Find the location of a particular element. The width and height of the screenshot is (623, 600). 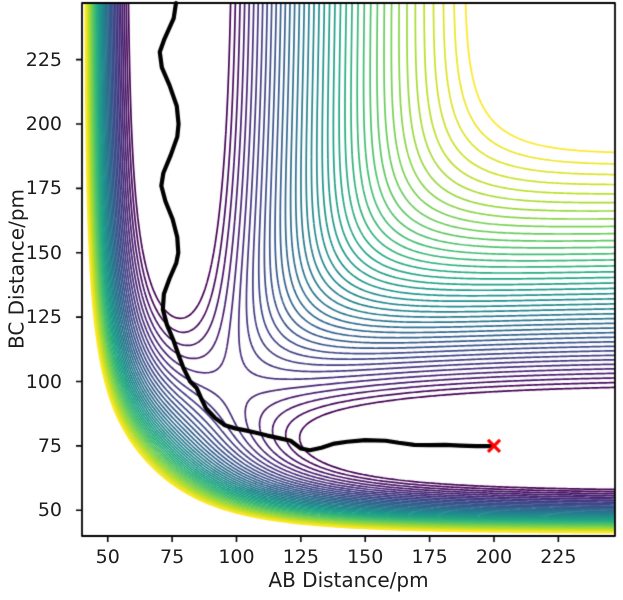

x-tick-label: 225 is located at coordinates (558, 557).